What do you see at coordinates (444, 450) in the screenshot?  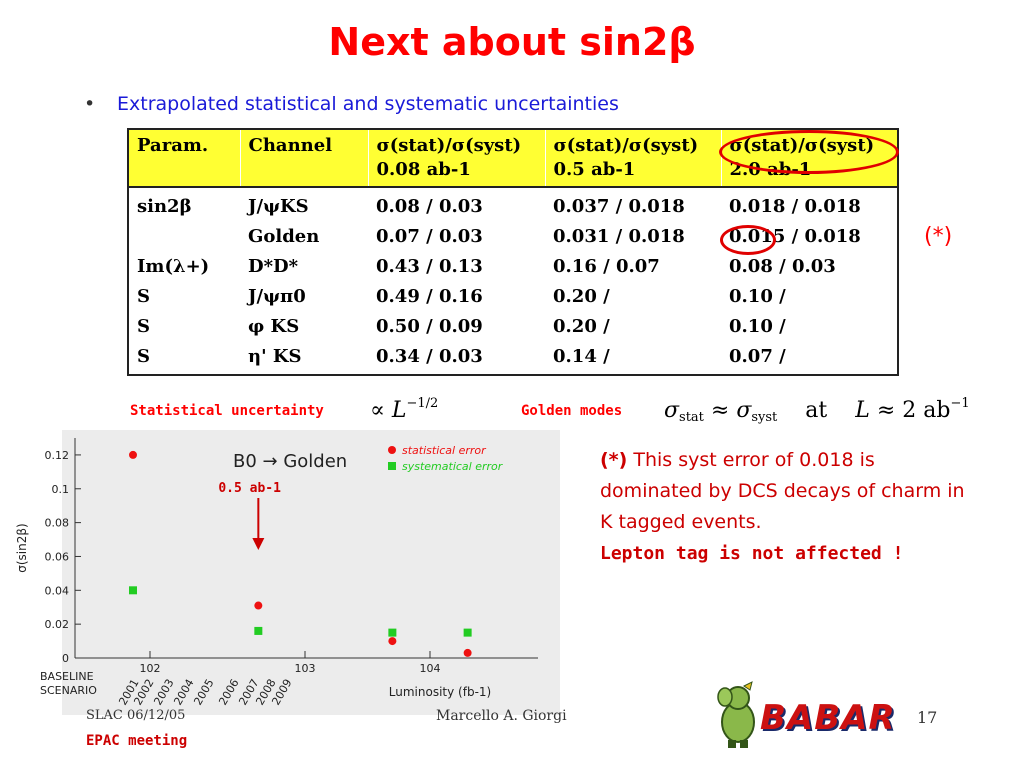 I see `legend-label: statistical error` at bounding box center [444, 450].